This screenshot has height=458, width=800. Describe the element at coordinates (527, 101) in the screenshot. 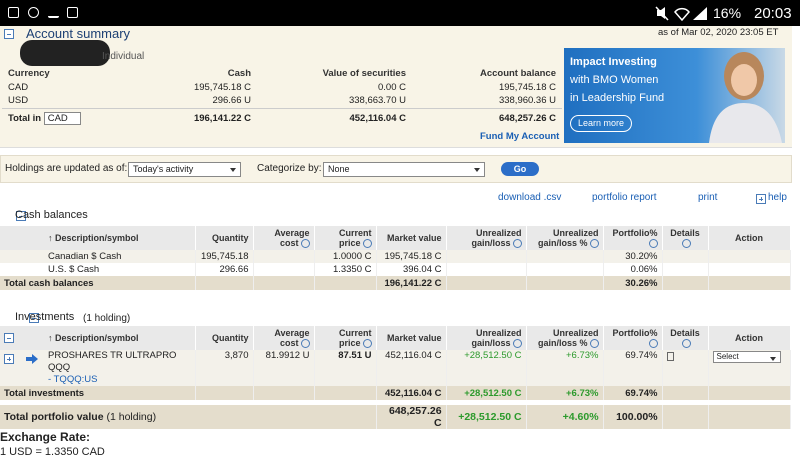

I see `cell: 338,960.36 U` at that location.